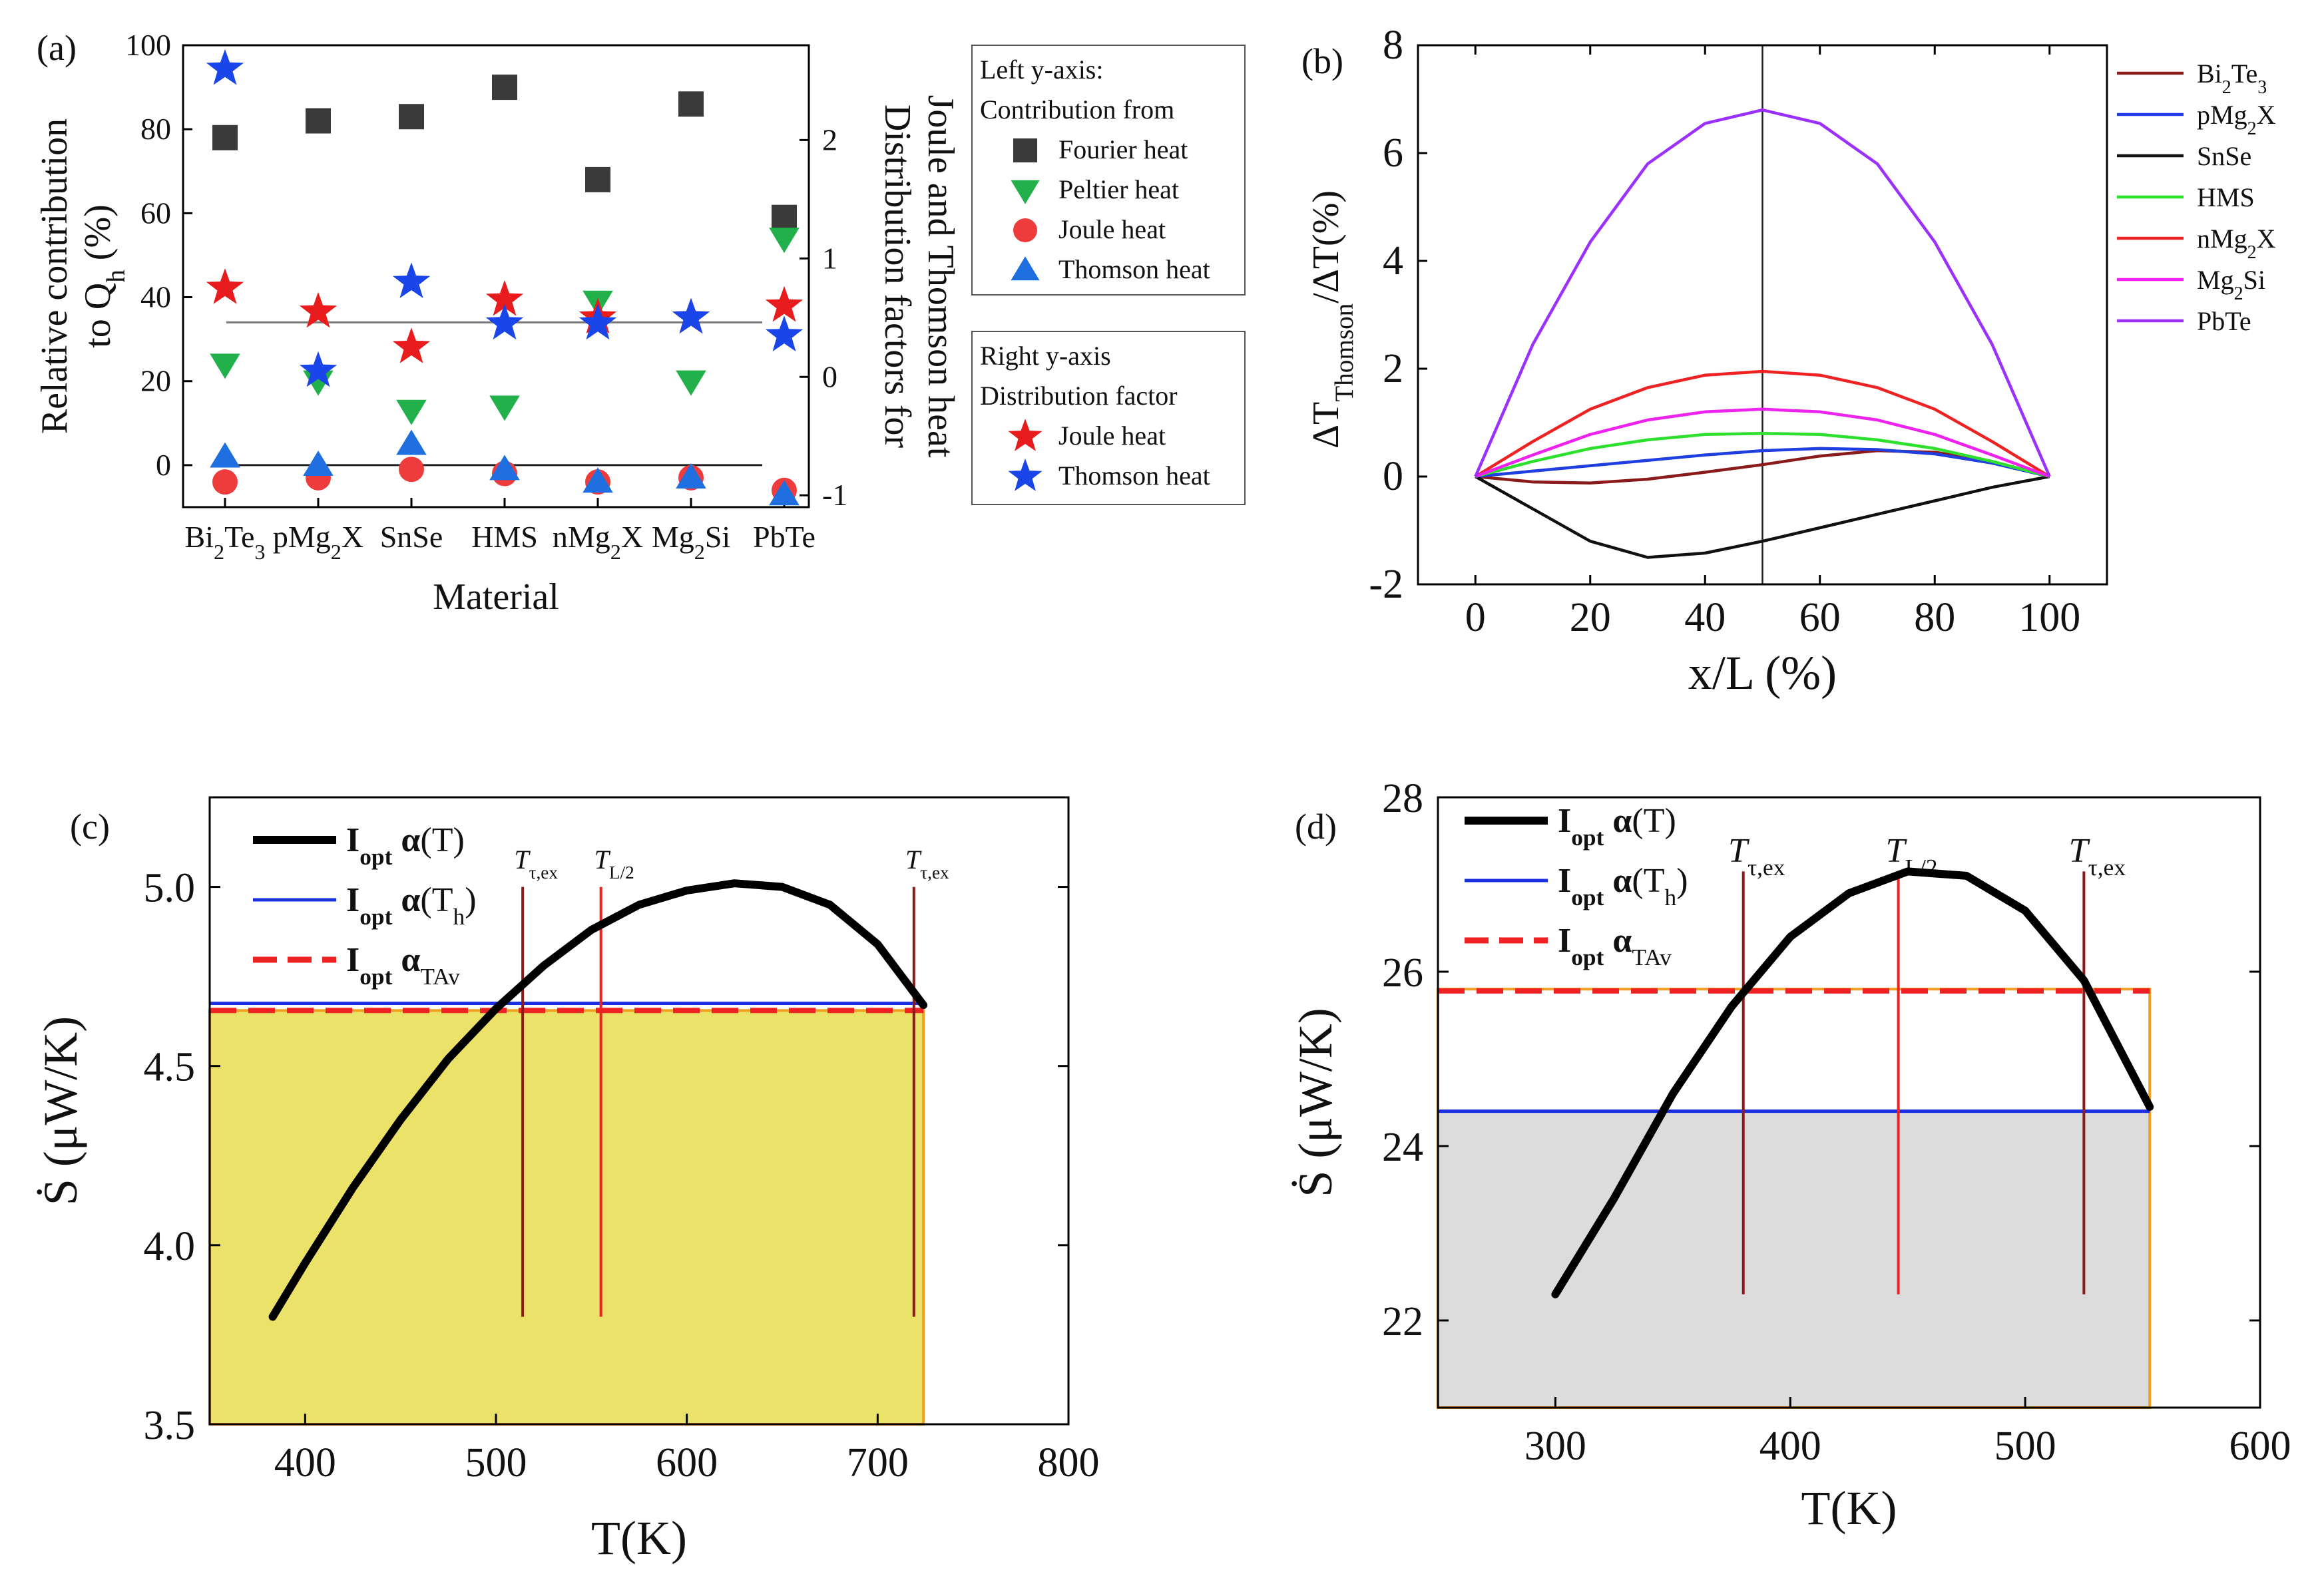 This screenshot has height=1580, width=2324. What do you see at coordinates (1393, 261) in the screenshot?
I see `y-tick-label: 4` at bounding box center [1393, 261].